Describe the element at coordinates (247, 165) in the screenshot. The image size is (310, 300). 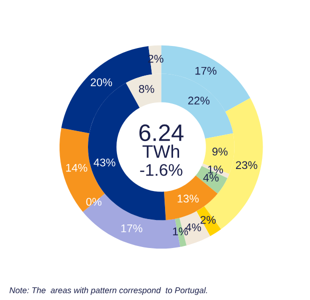
I see `data-label: 23%` at that location.